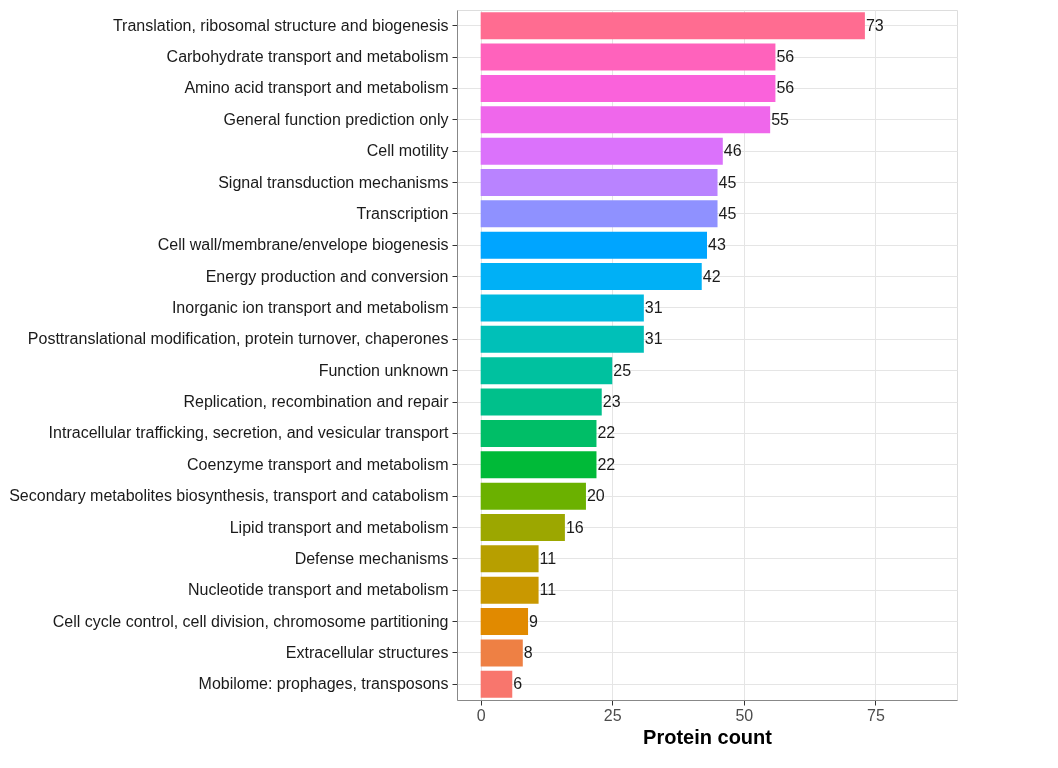 This screenshot has height=768, width=1058. I want to click on y-tick-label: Function unknown, so click(383, 370).